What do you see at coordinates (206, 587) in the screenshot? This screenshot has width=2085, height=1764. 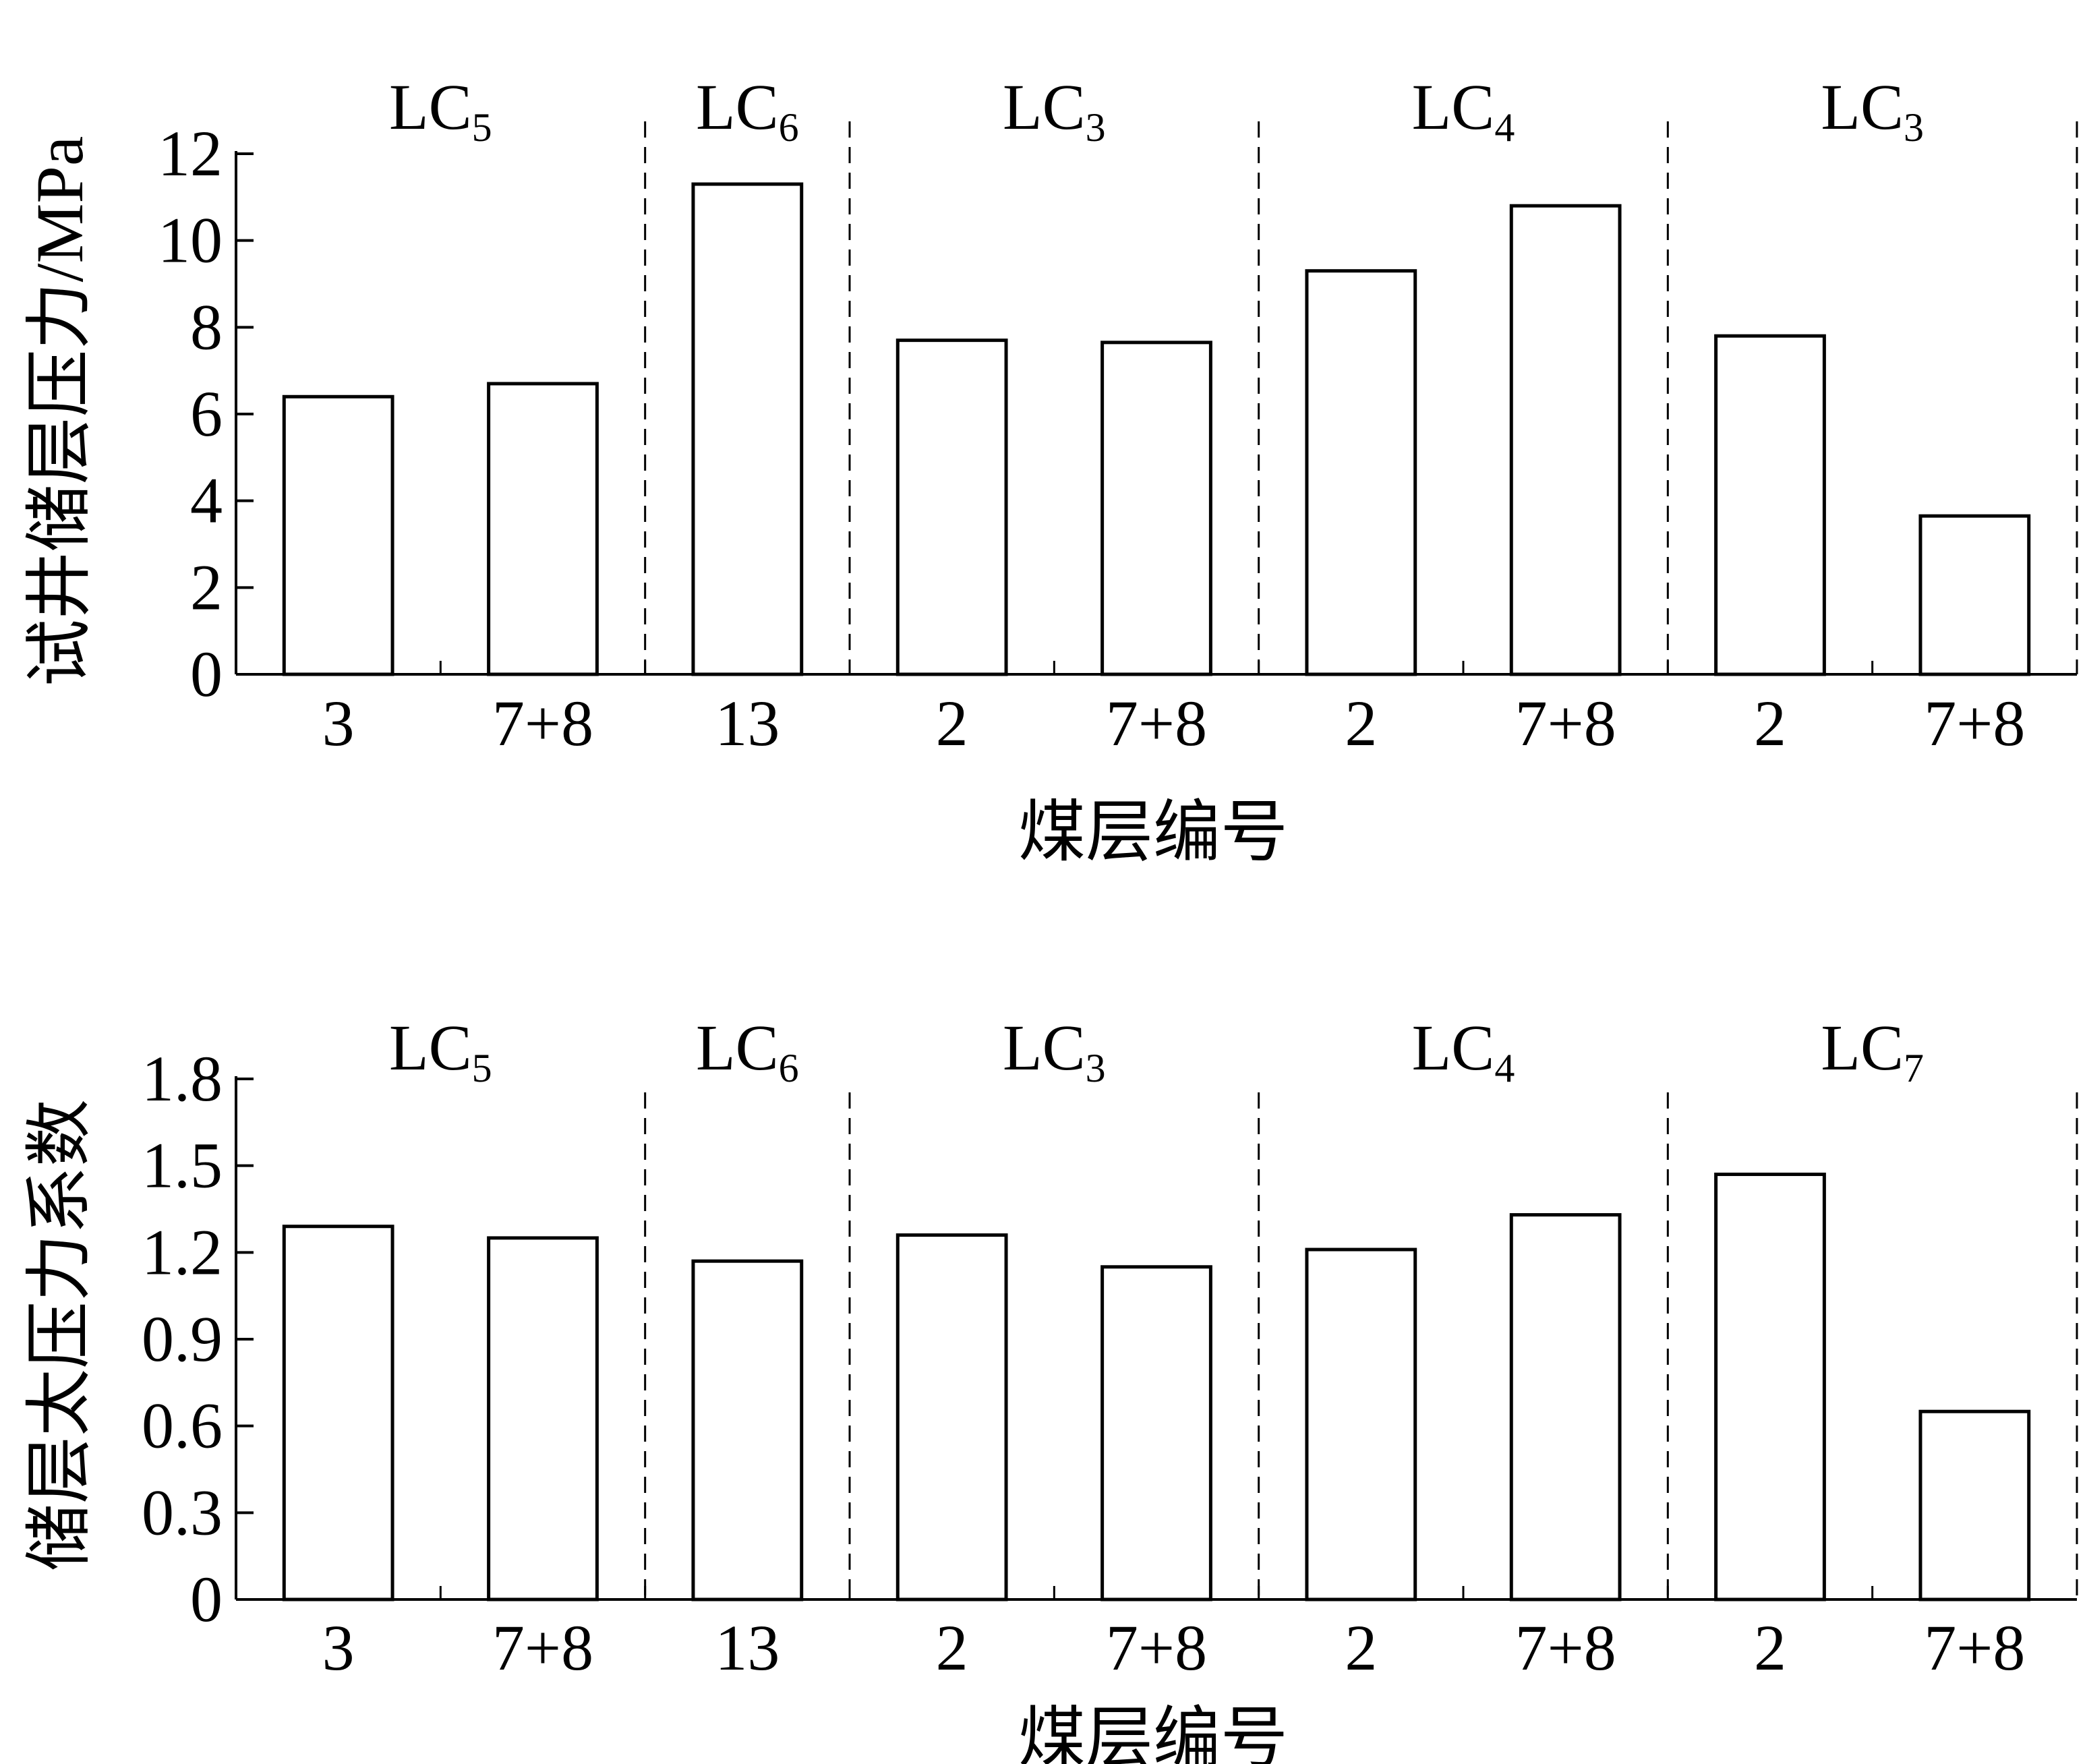 I see `y-tick-label: 2` at bounding box center [206, 587].